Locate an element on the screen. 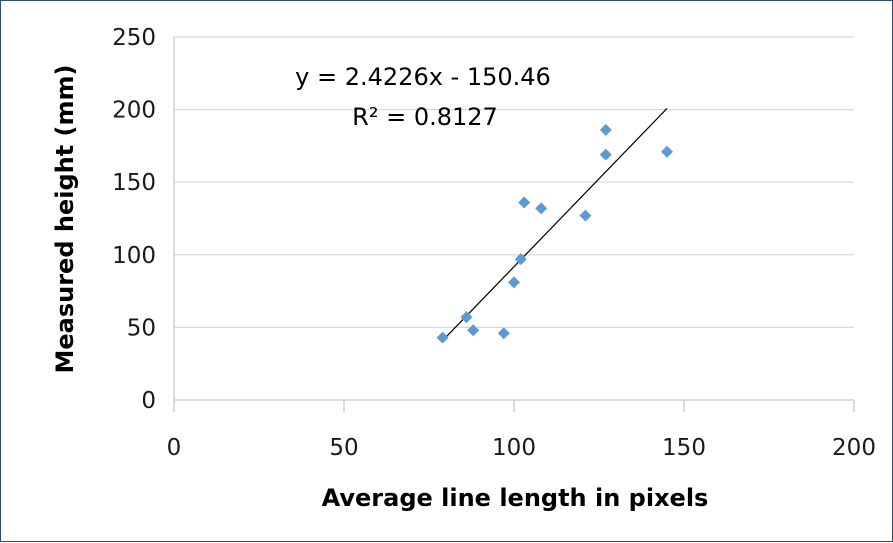  trendline-layer is located at coordinates (555, 224).